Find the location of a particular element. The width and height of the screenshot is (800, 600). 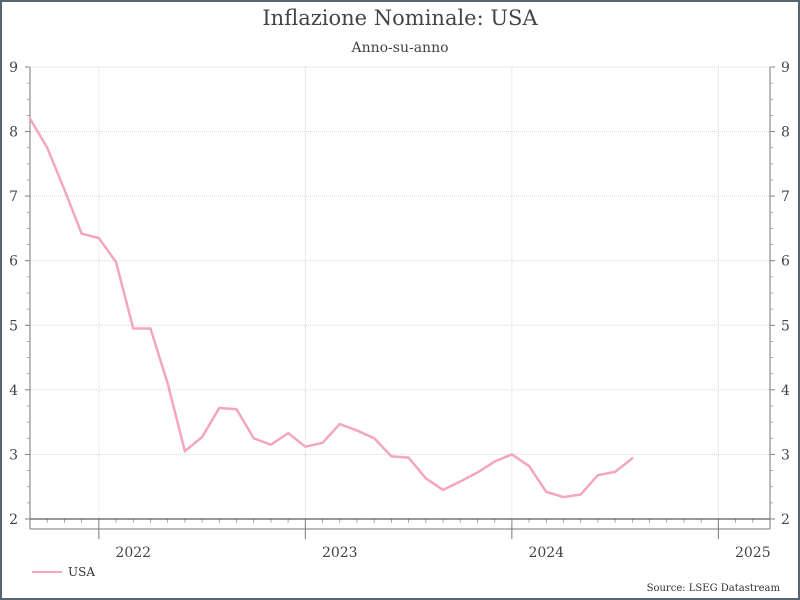

y-tick-label-right: 6 is located at coordinates (785, 262).